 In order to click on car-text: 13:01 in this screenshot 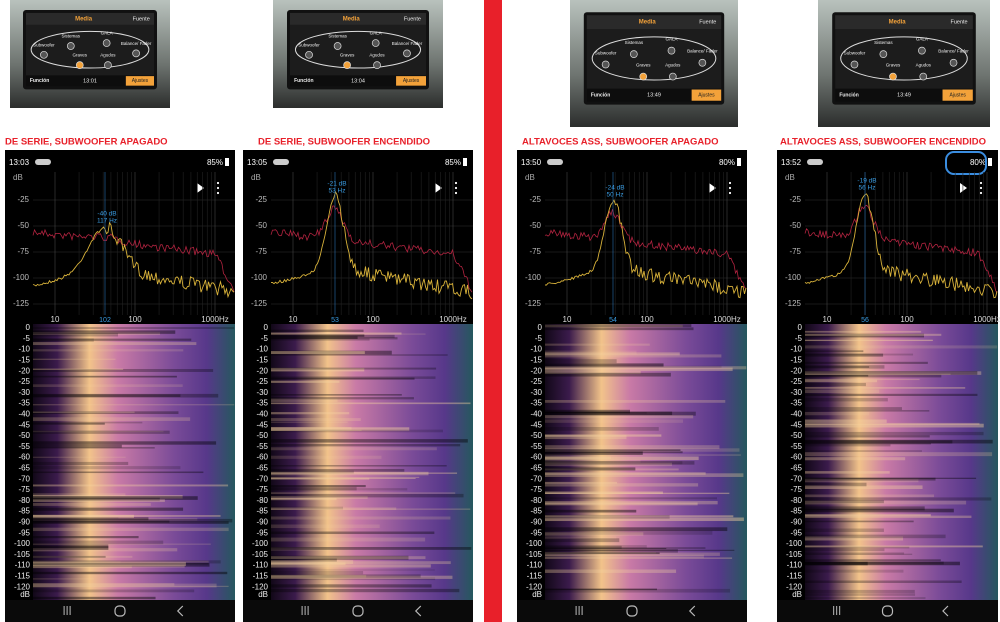, I will do `click(90, 81)`.